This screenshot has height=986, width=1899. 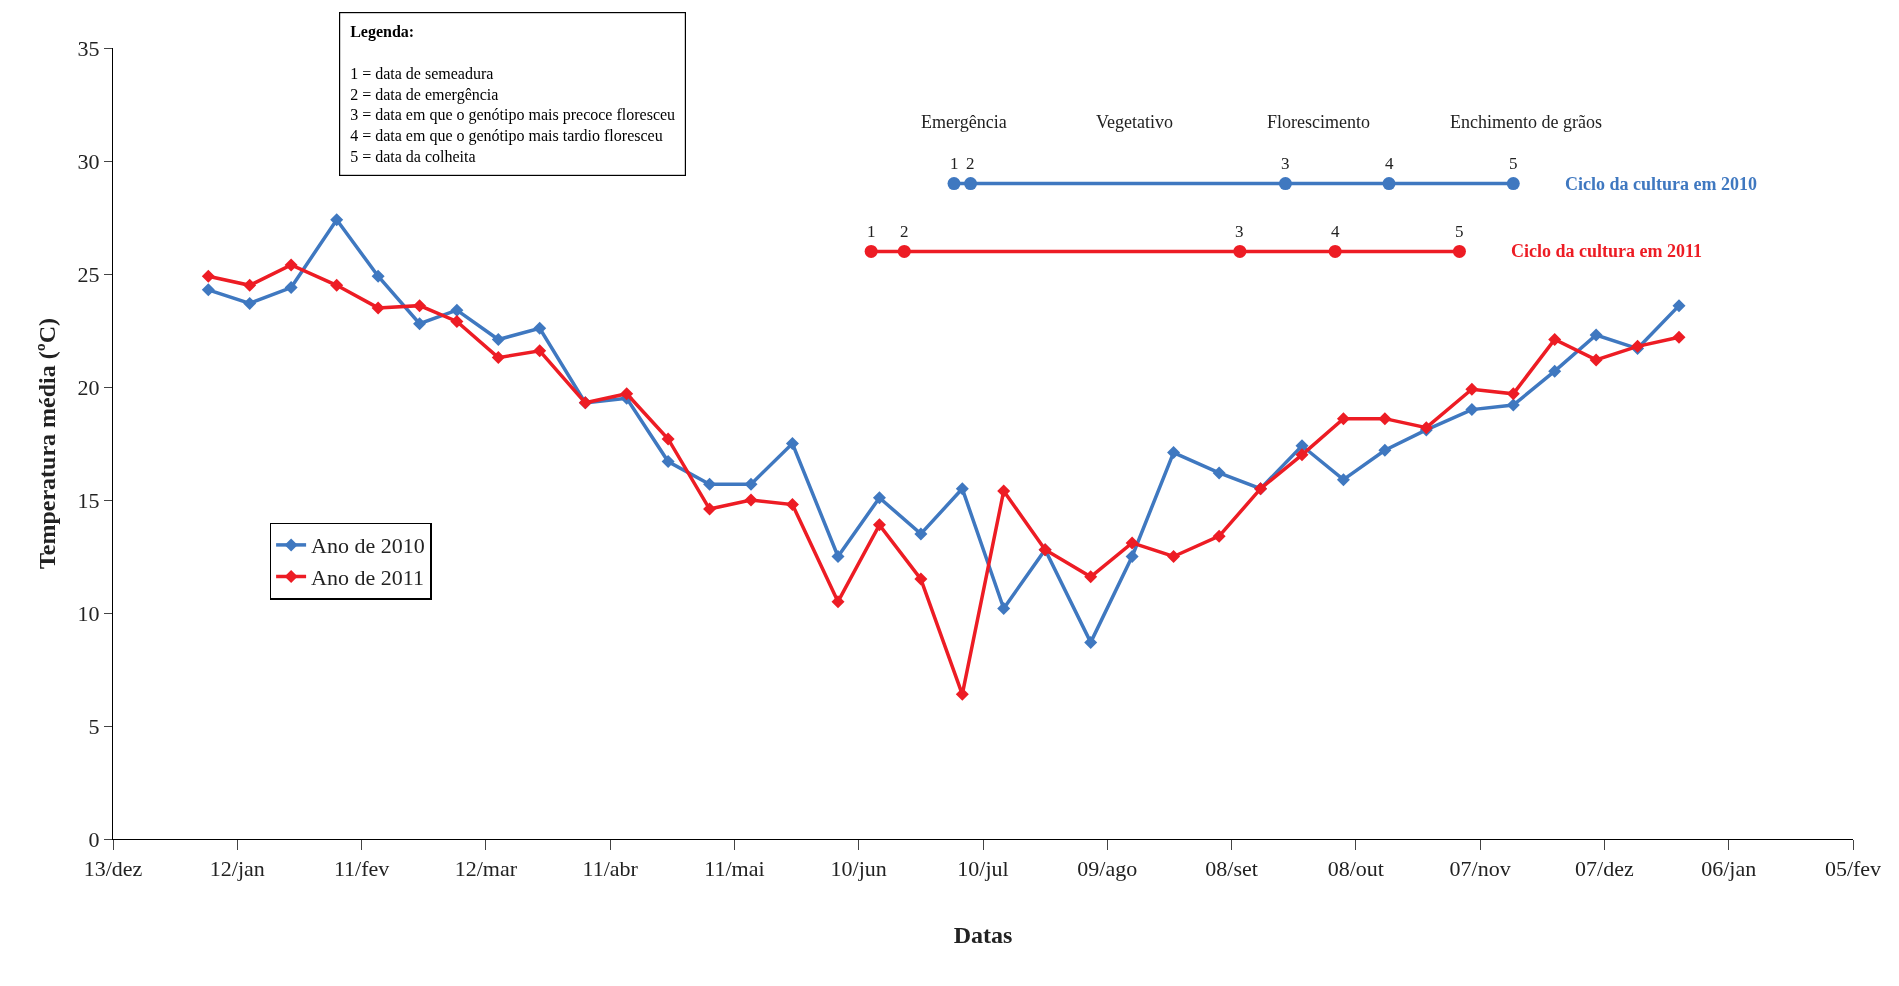 I want to click on x-tick-label: 13/dez, so click(x=113, y=869).